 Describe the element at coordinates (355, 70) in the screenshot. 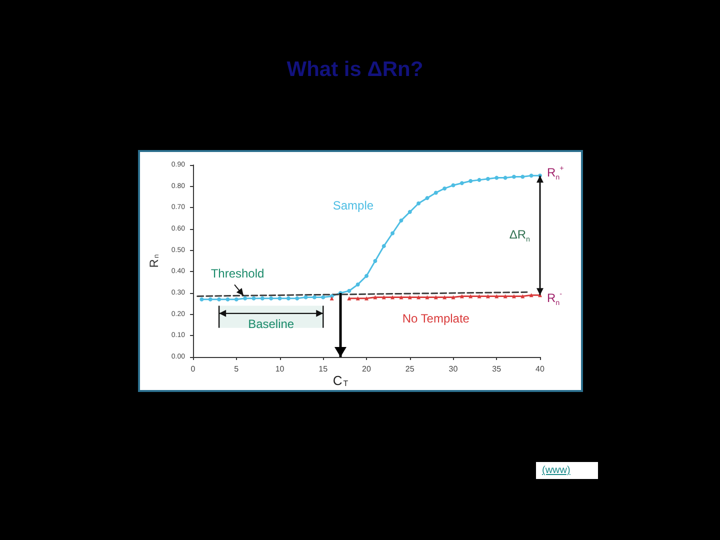

I see `chart-title: What is ΔRn?` at that location.